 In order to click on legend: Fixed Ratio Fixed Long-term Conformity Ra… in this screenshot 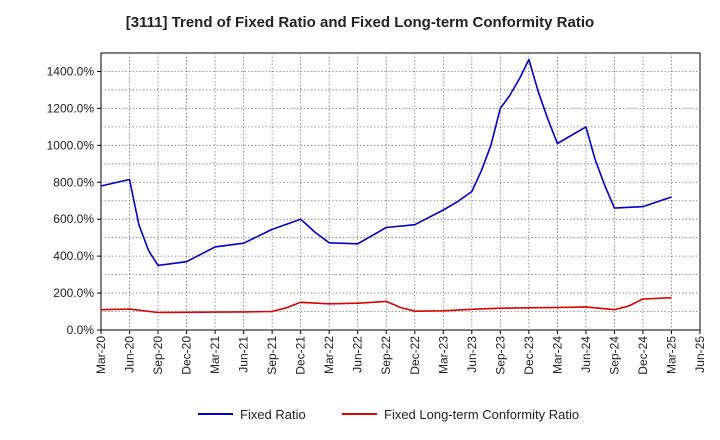, I will do `click(388, 414)`.